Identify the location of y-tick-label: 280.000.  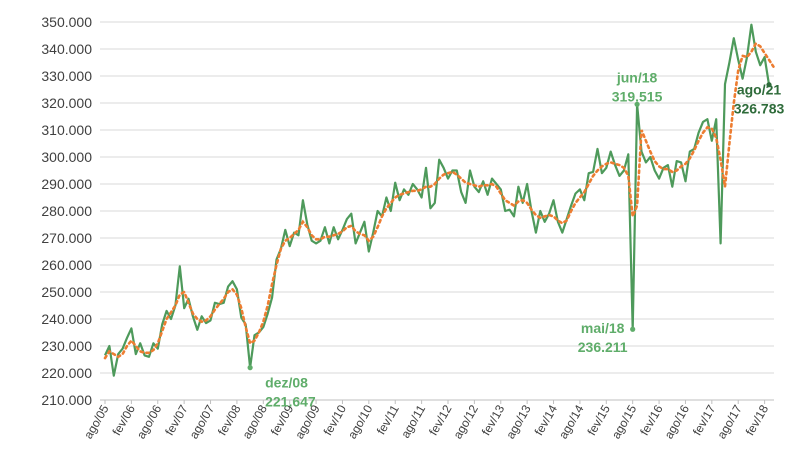
(66, 211).